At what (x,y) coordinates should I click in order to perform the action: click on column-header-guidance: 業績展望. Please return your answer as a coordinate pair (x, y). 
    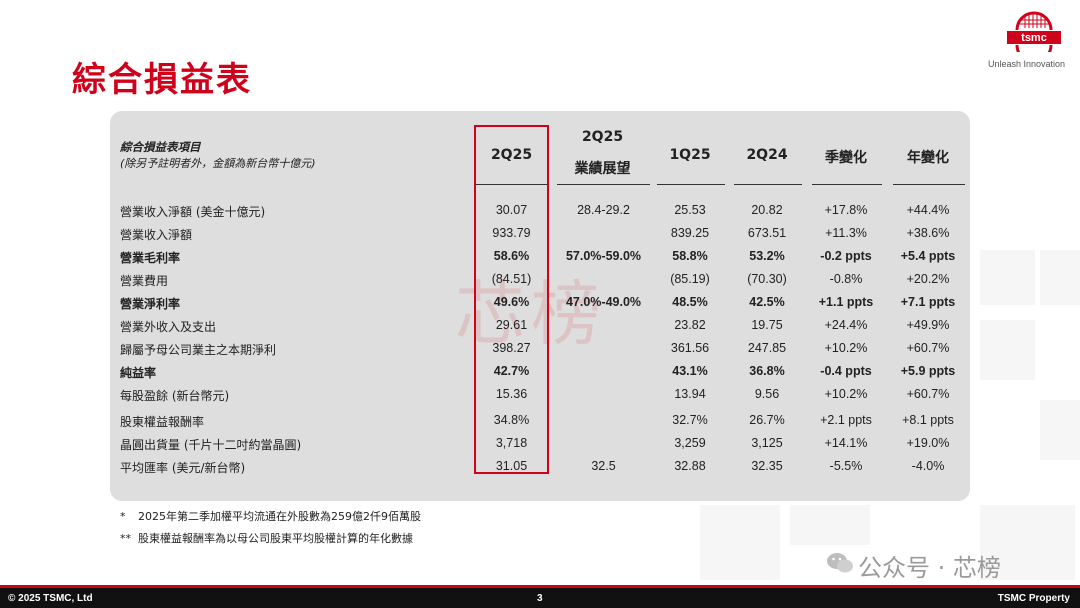
    Looking at the image, I should click on (602, 169).